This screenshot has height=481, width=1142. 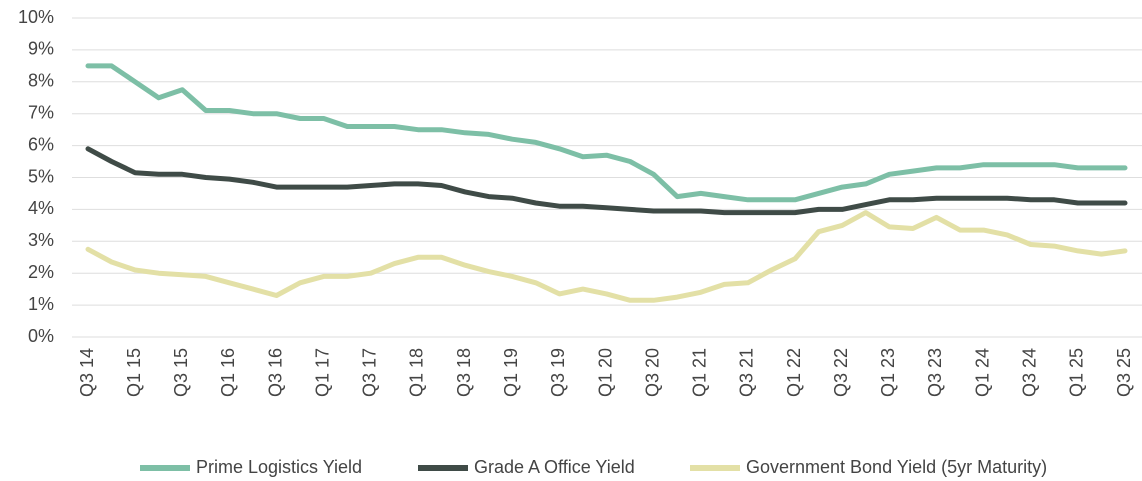 What do you see at coordinates (554, 467) in the screenshot?
I see `legend-label: Grade A Office Yield` at bounding box center [554, 467].